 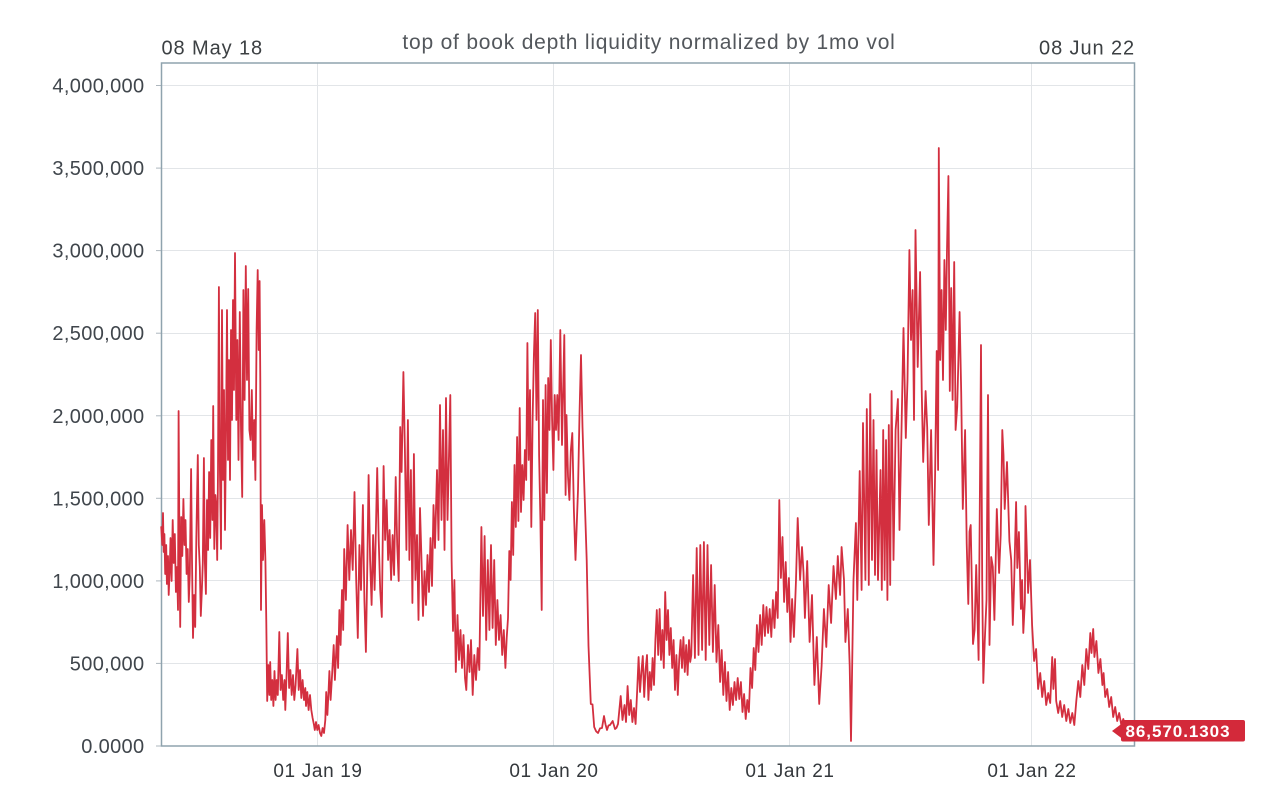 I want to click on svg-text: 86,570.1303, so click(x=1178, y=731).